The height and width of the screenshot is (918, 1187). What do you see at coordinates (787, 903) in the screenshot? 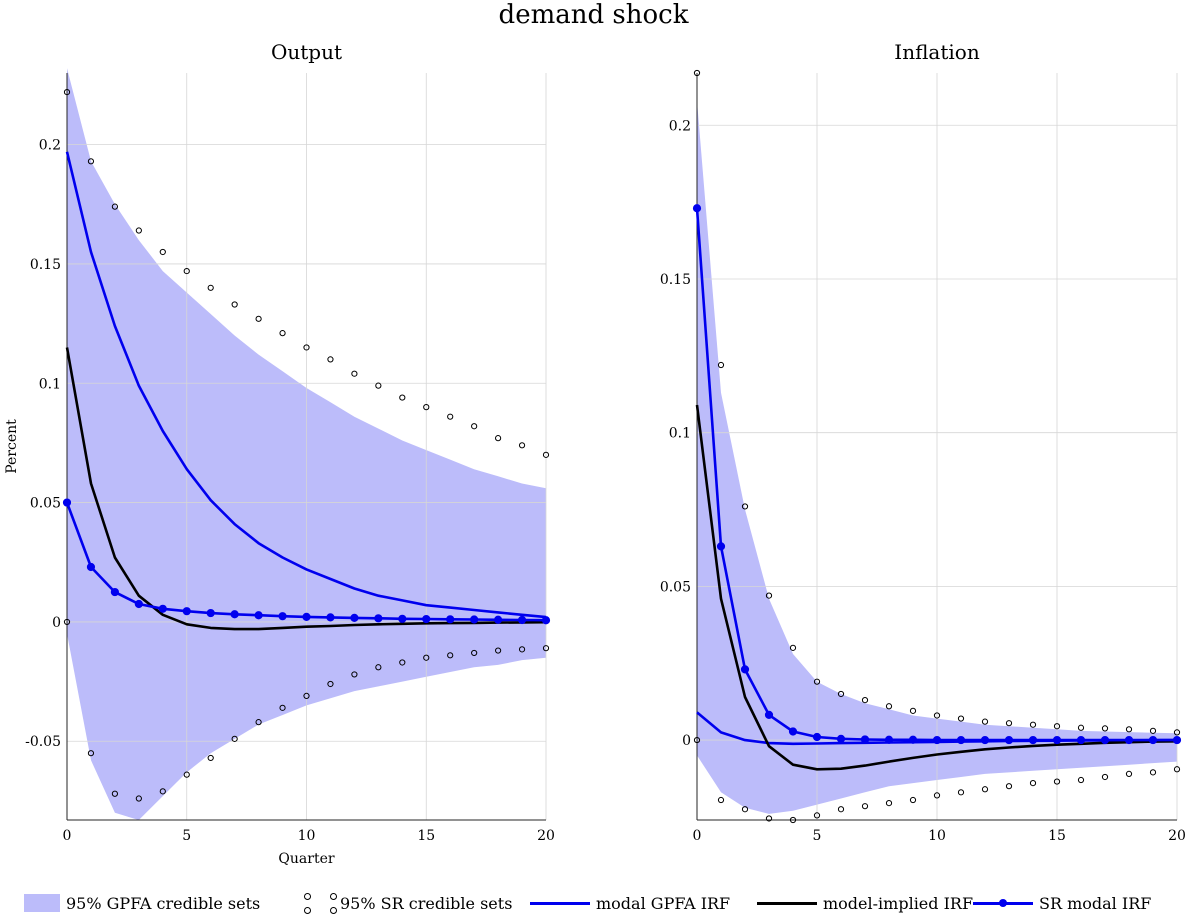
I see `legend-swatch-model-implied` at bounding box center [787, 903].